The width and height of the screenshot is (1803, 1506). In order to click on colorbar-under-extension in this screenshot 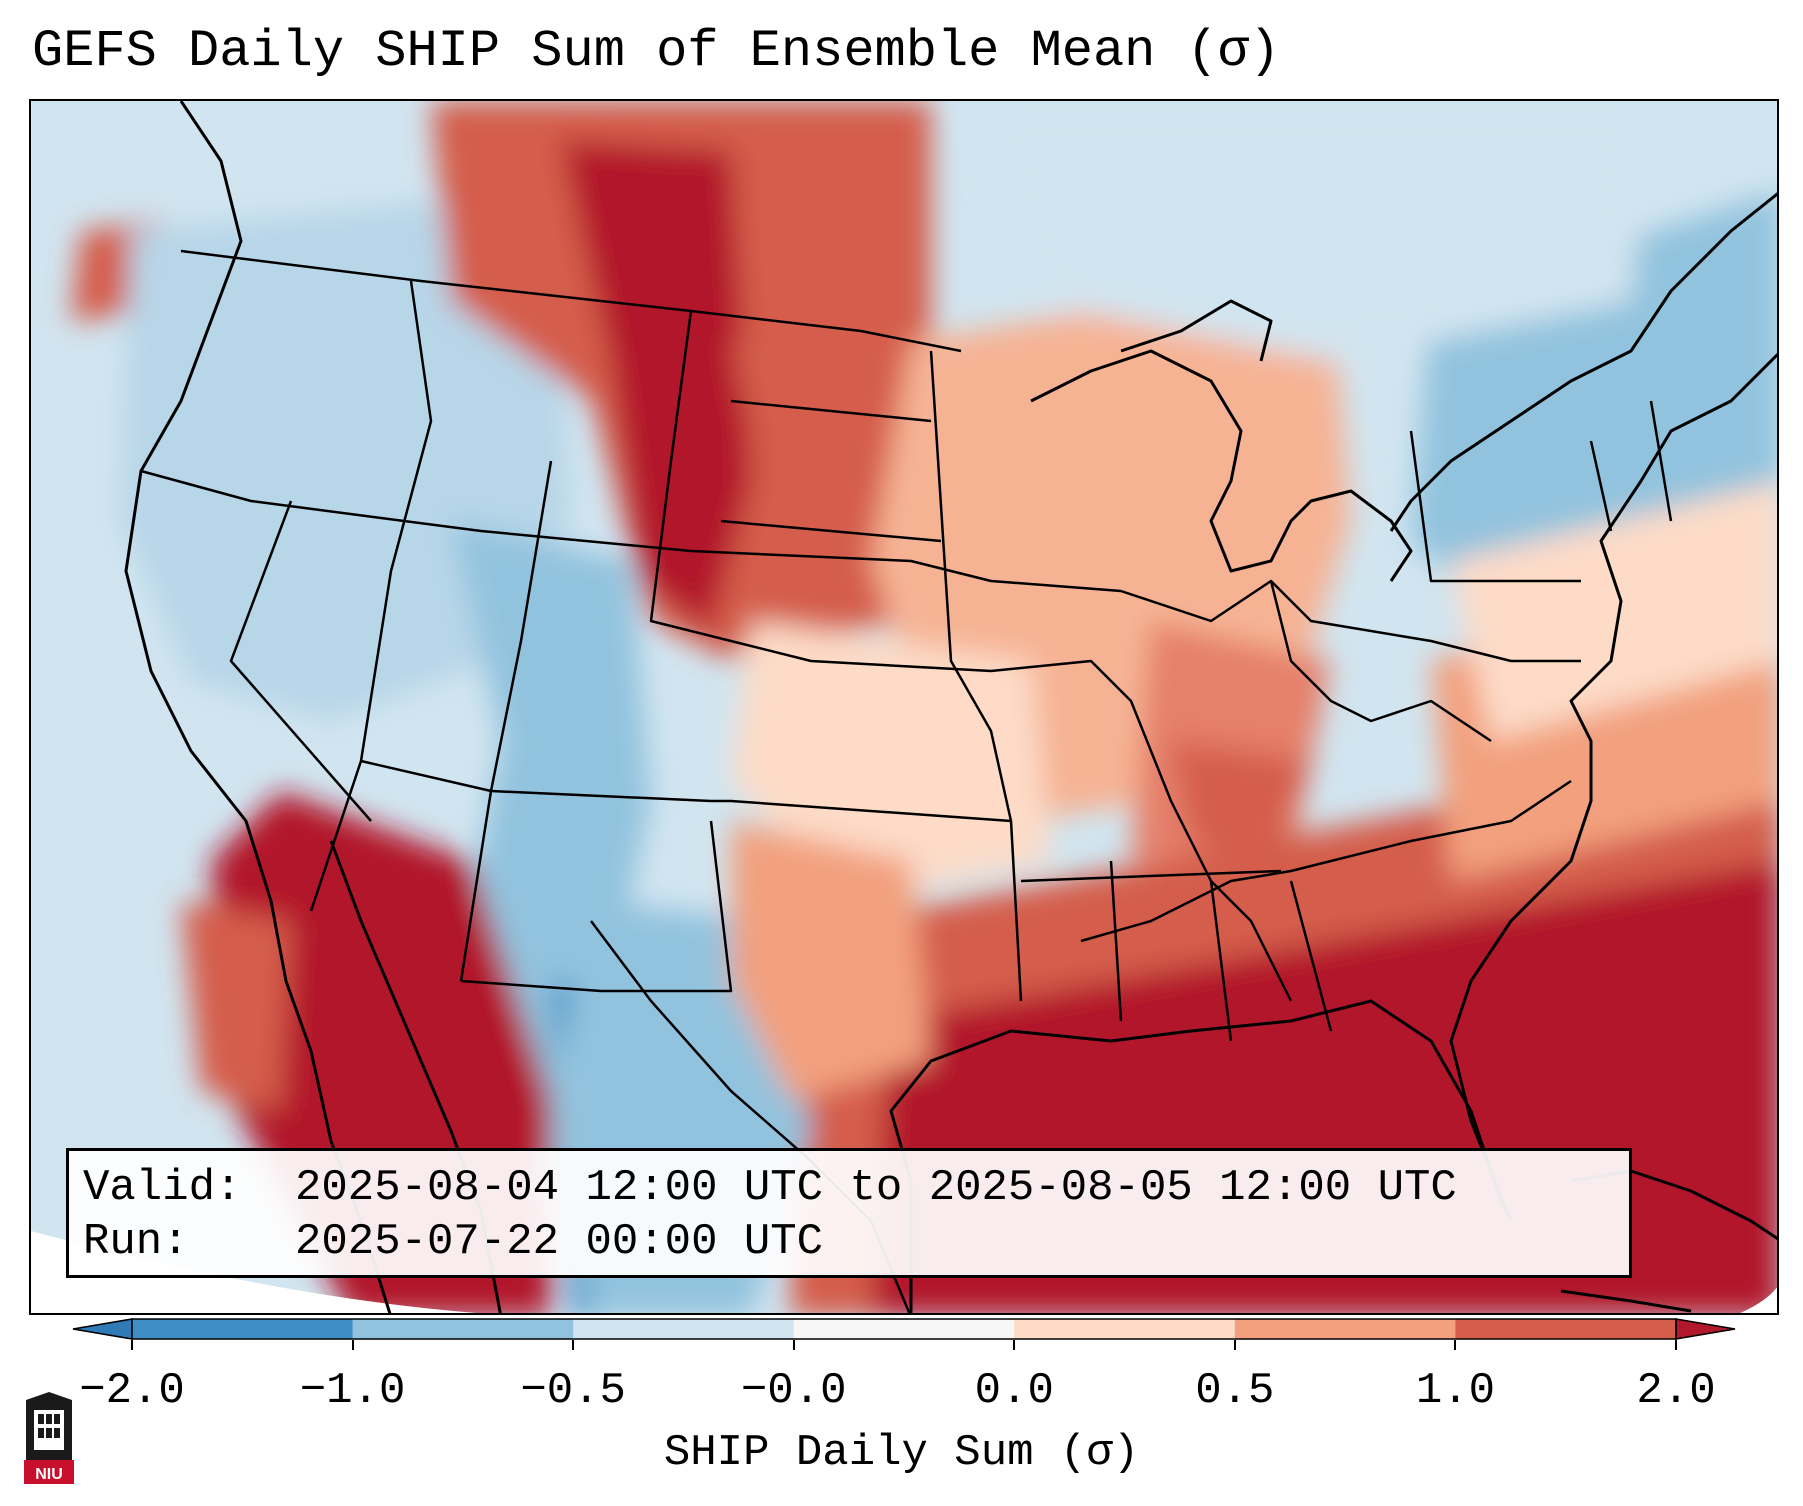, I will do `click(102, 1329)`.